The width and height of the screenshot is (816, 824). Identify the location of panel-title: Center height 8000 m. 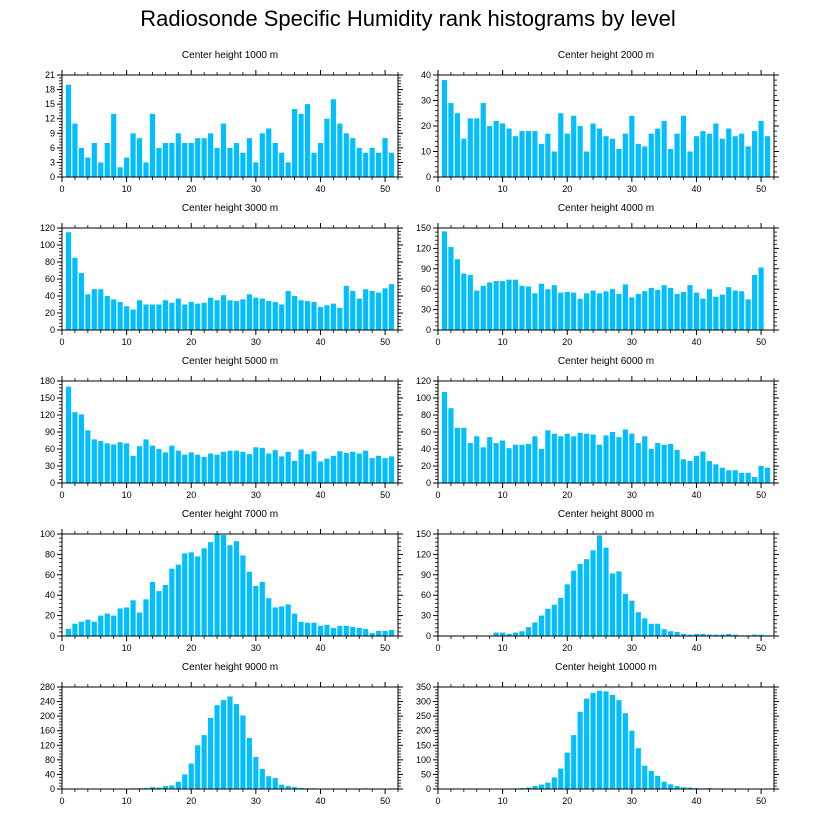
(606, 514).